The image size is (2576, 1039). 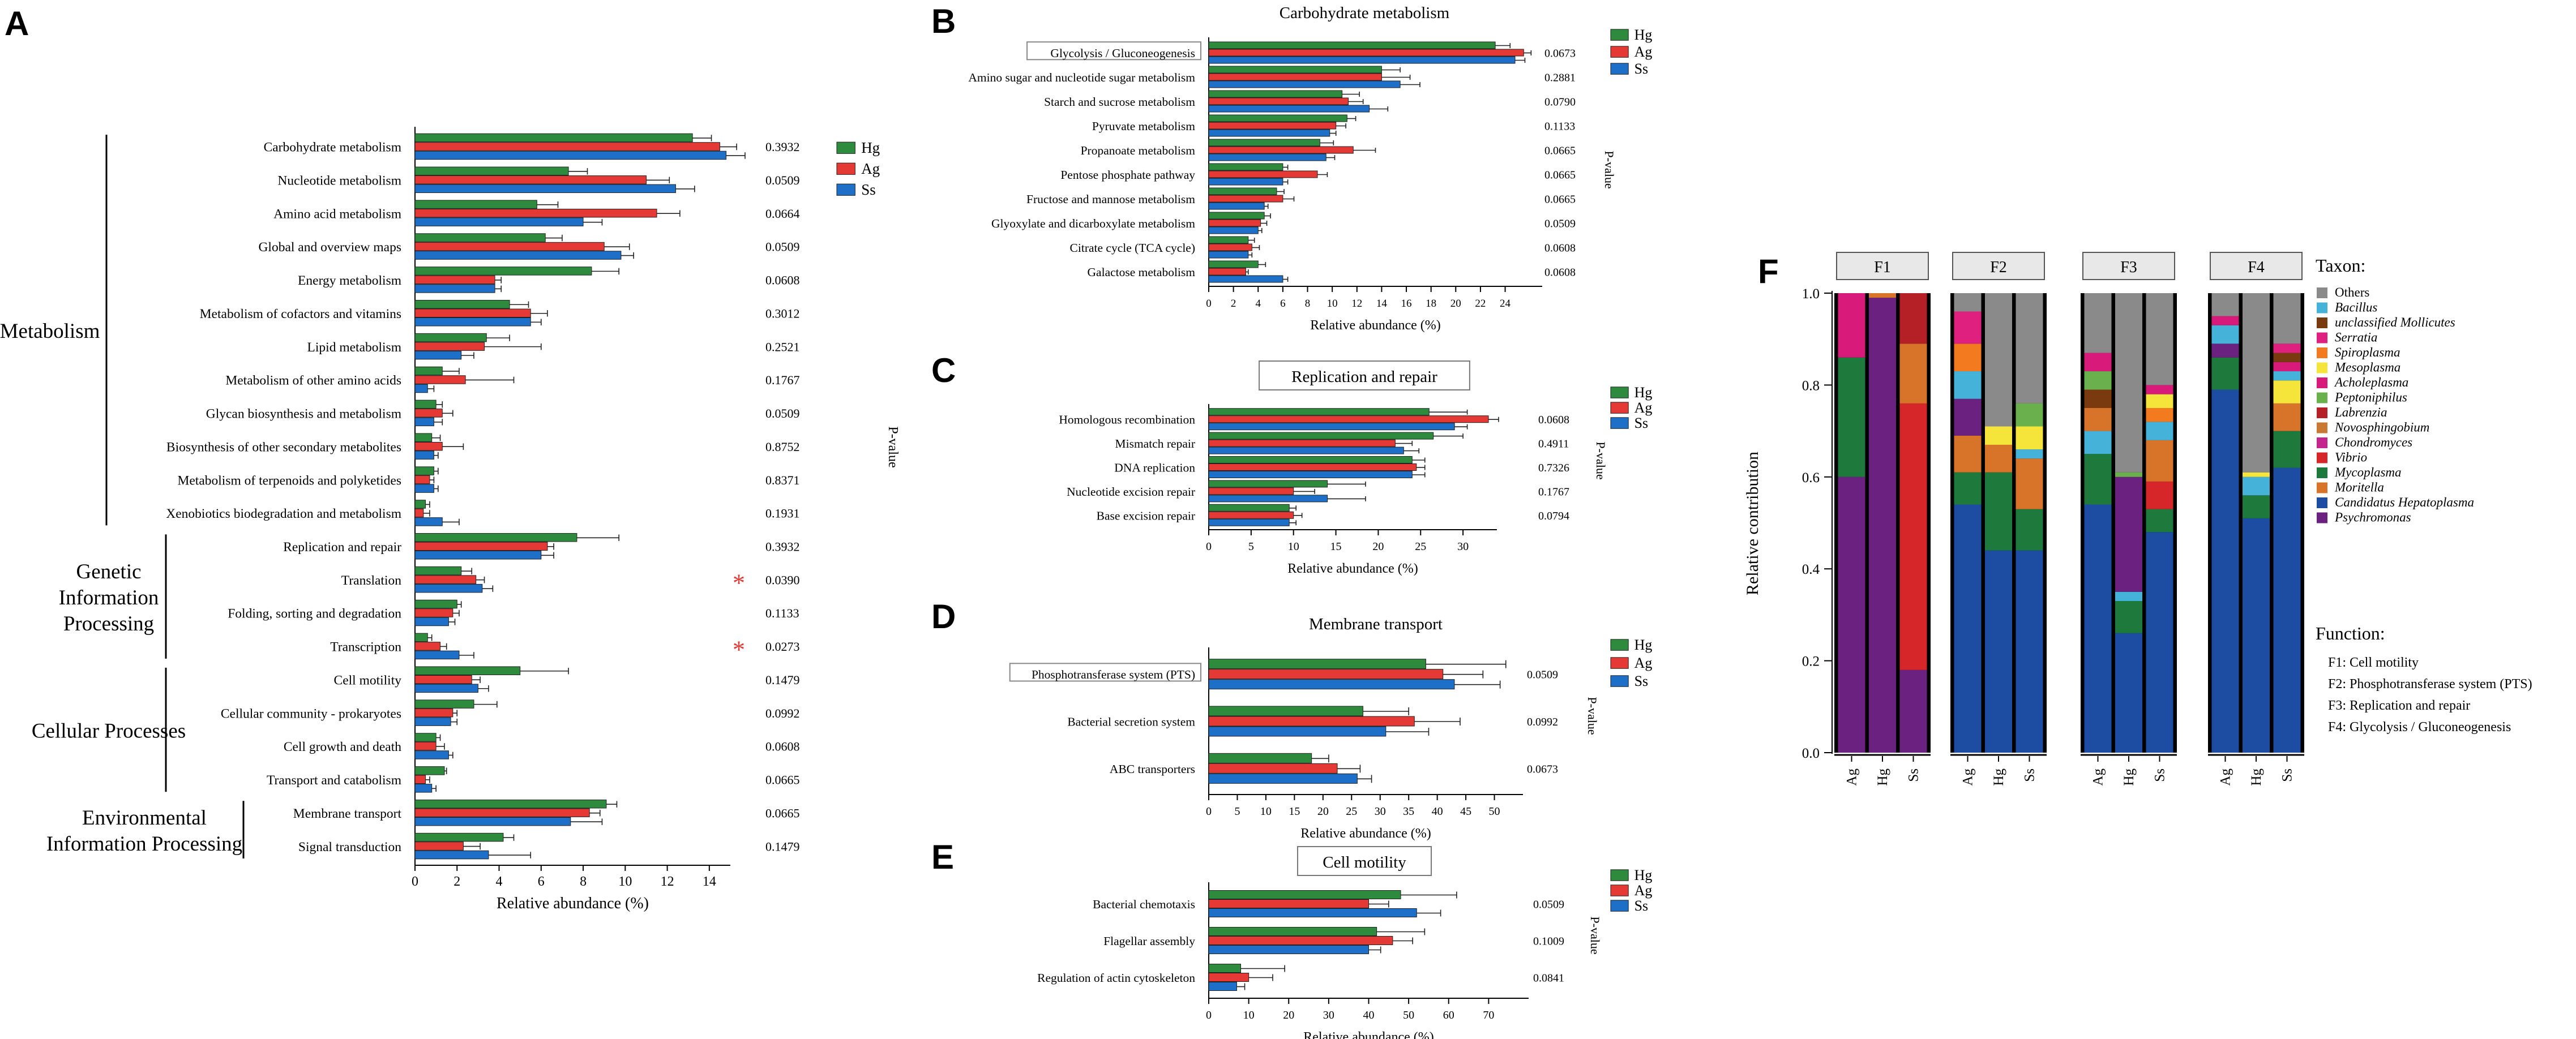 What do you see at coordinates (2159, 495) in the screenshot?
I see `chart-f-segment-vibrio` at bounding box center [2159, 495].